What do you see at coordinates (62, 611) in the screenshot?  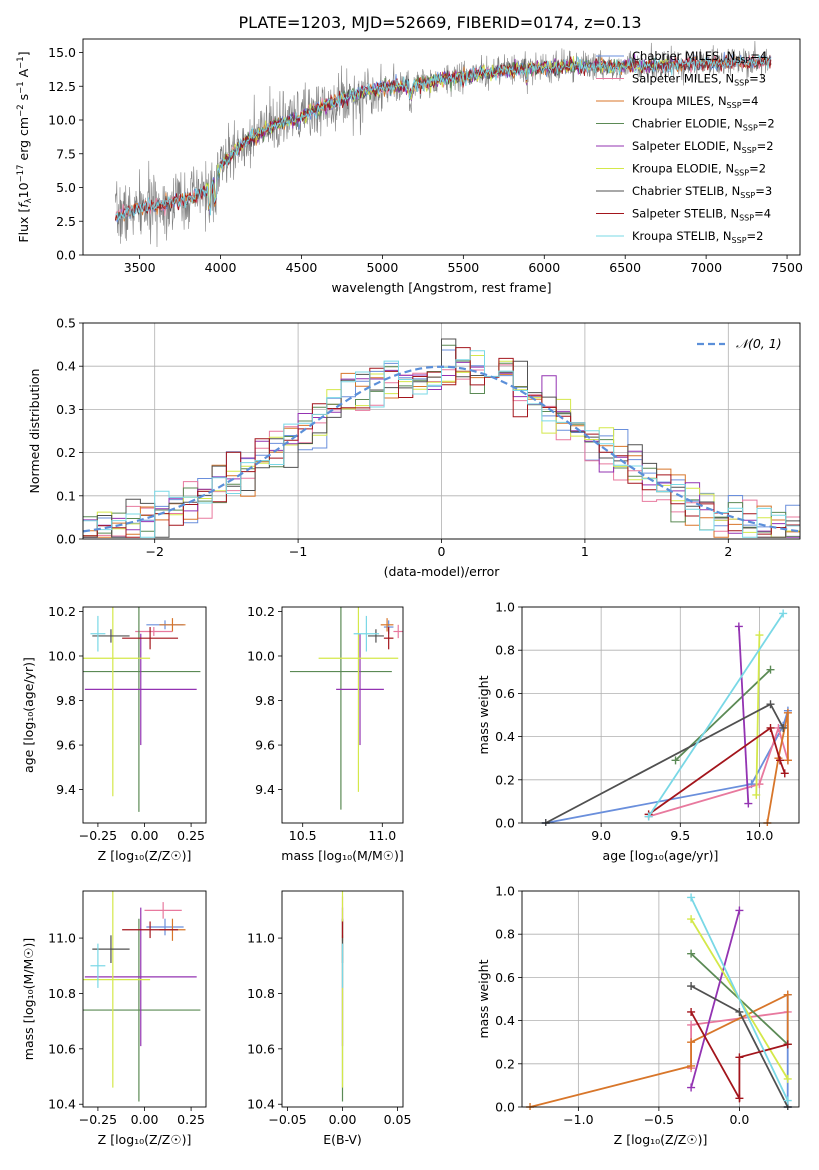 I see `y-tick-label: 10.2` at bounding box center [62, 611].